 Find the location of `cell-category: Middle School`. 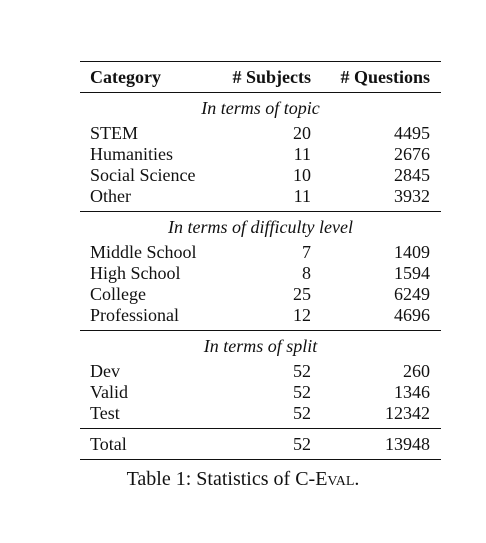

cell-category: Middle School is located at coordinates (143, 252).